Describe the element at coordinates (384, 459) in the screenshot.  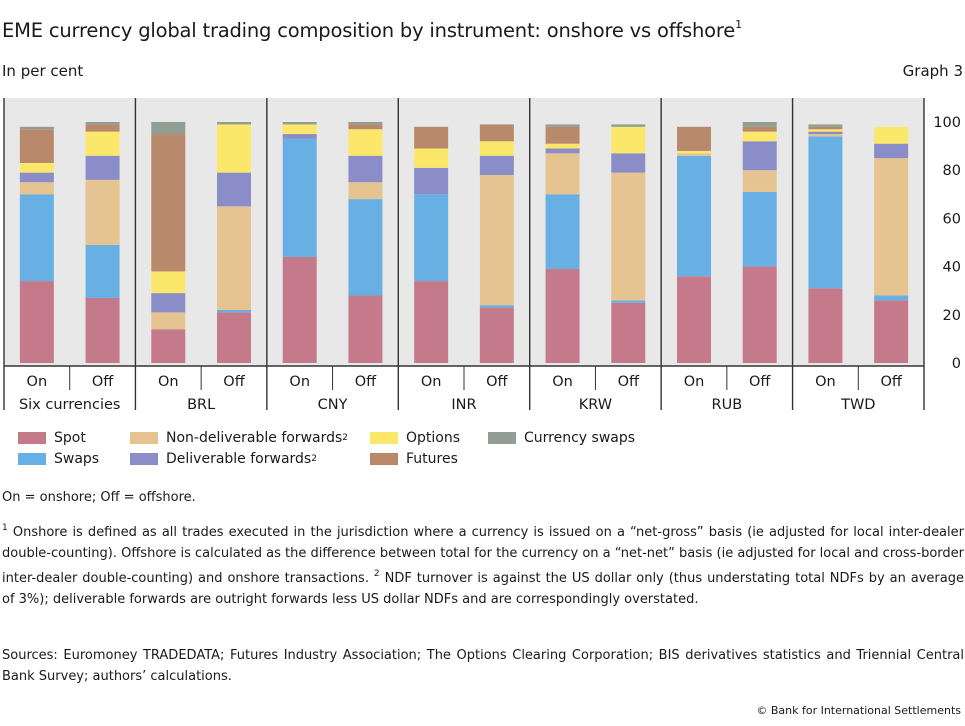
I see `legend-swatch-futures` at that location.